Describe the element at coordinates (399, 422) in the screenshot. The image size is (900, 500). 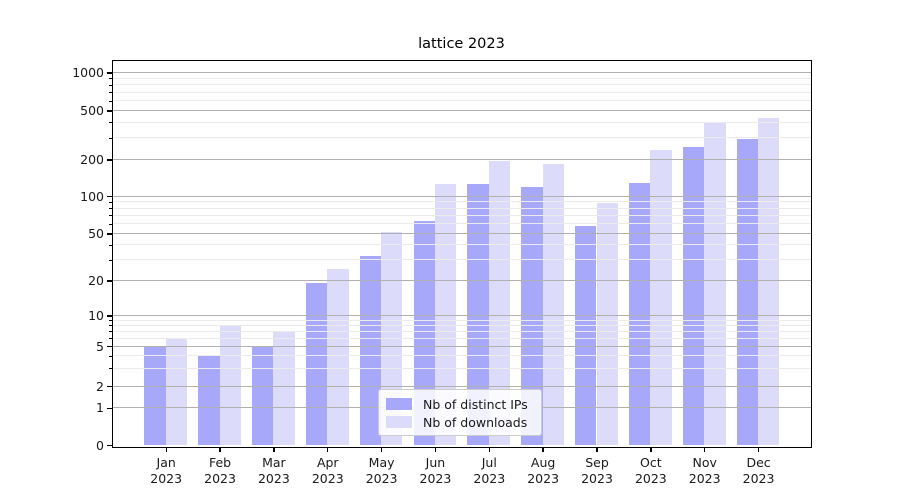
I see `legend-swatch-downloads-icon` at that location.